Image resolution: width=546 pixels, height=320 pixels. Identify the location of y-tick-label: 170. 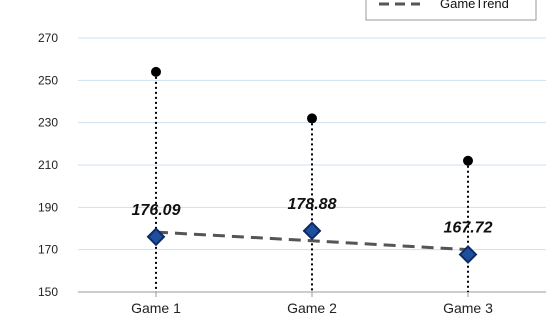
(48, 250).